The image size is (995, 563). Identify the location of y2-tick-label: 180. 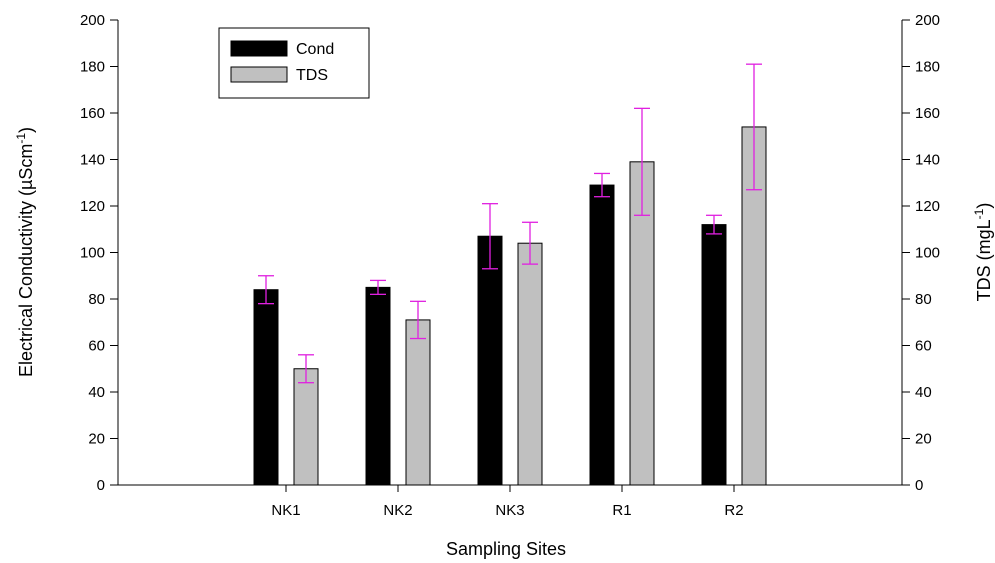
(927, 67).